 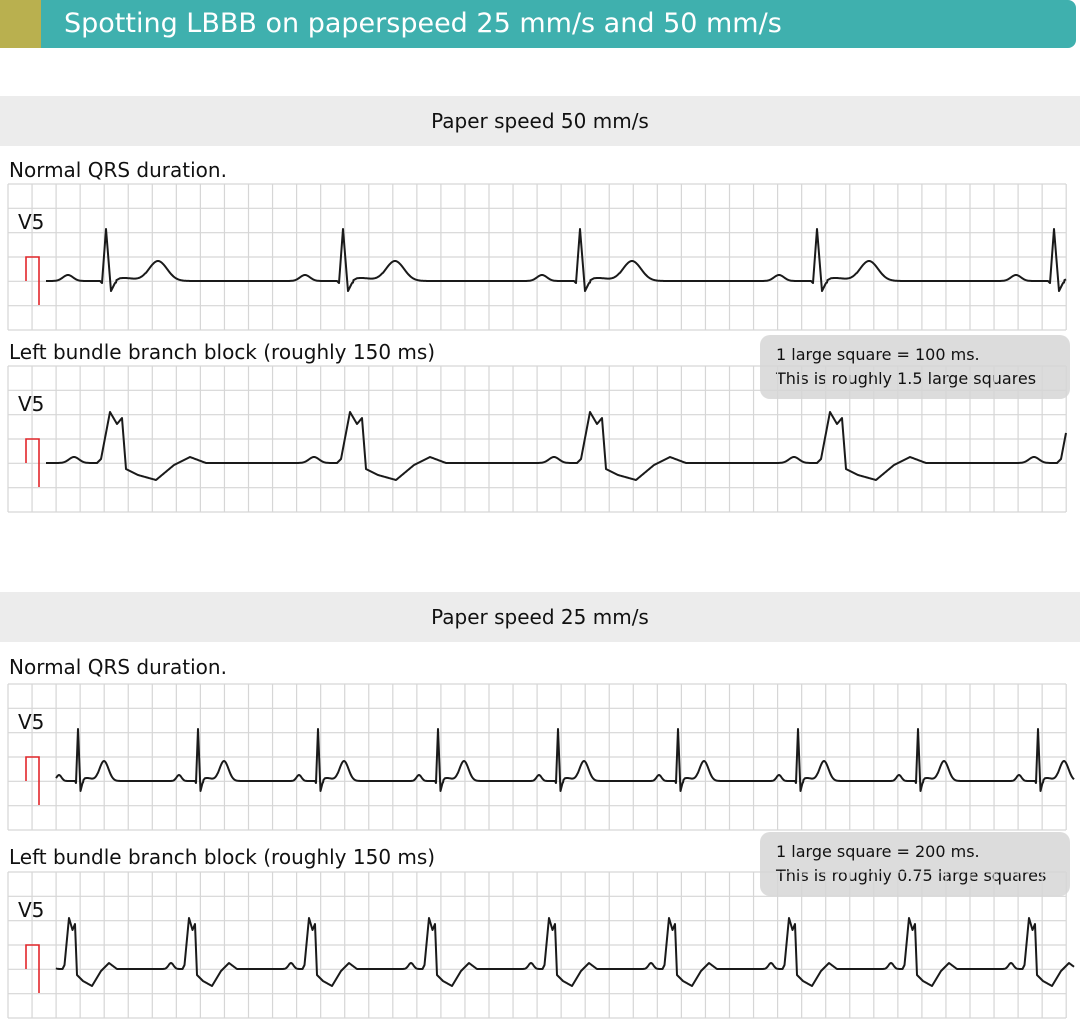 What do you see at coordinates (878, 851) in the screenshot?
I see `callout-line: 1 large square = 200 ms.` at bounding box center [878, 851].